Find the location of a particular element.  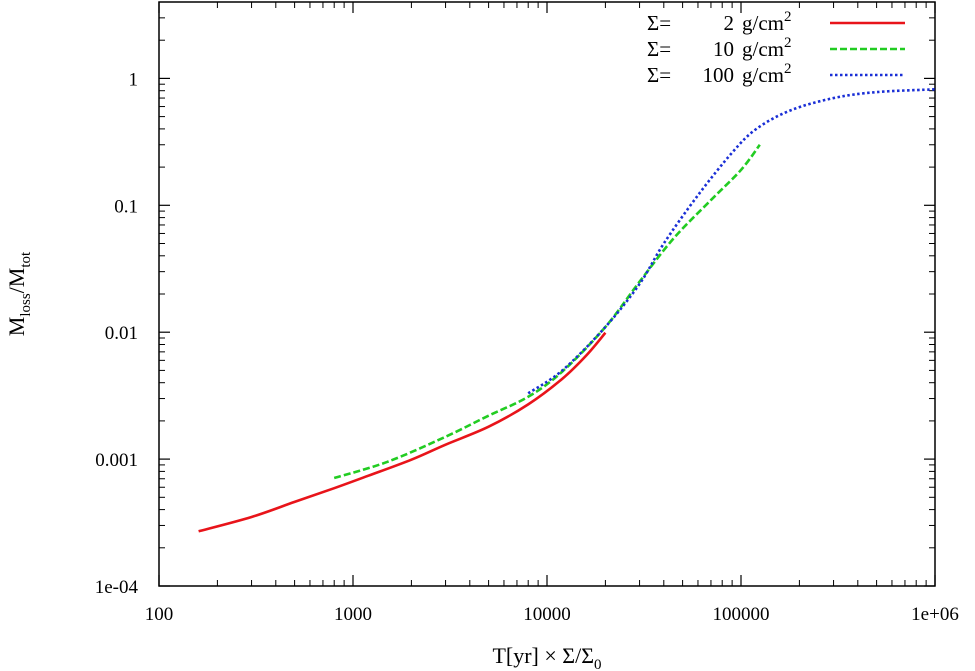

y-tick-label: 0.001 is located at coordinates (116, 460).